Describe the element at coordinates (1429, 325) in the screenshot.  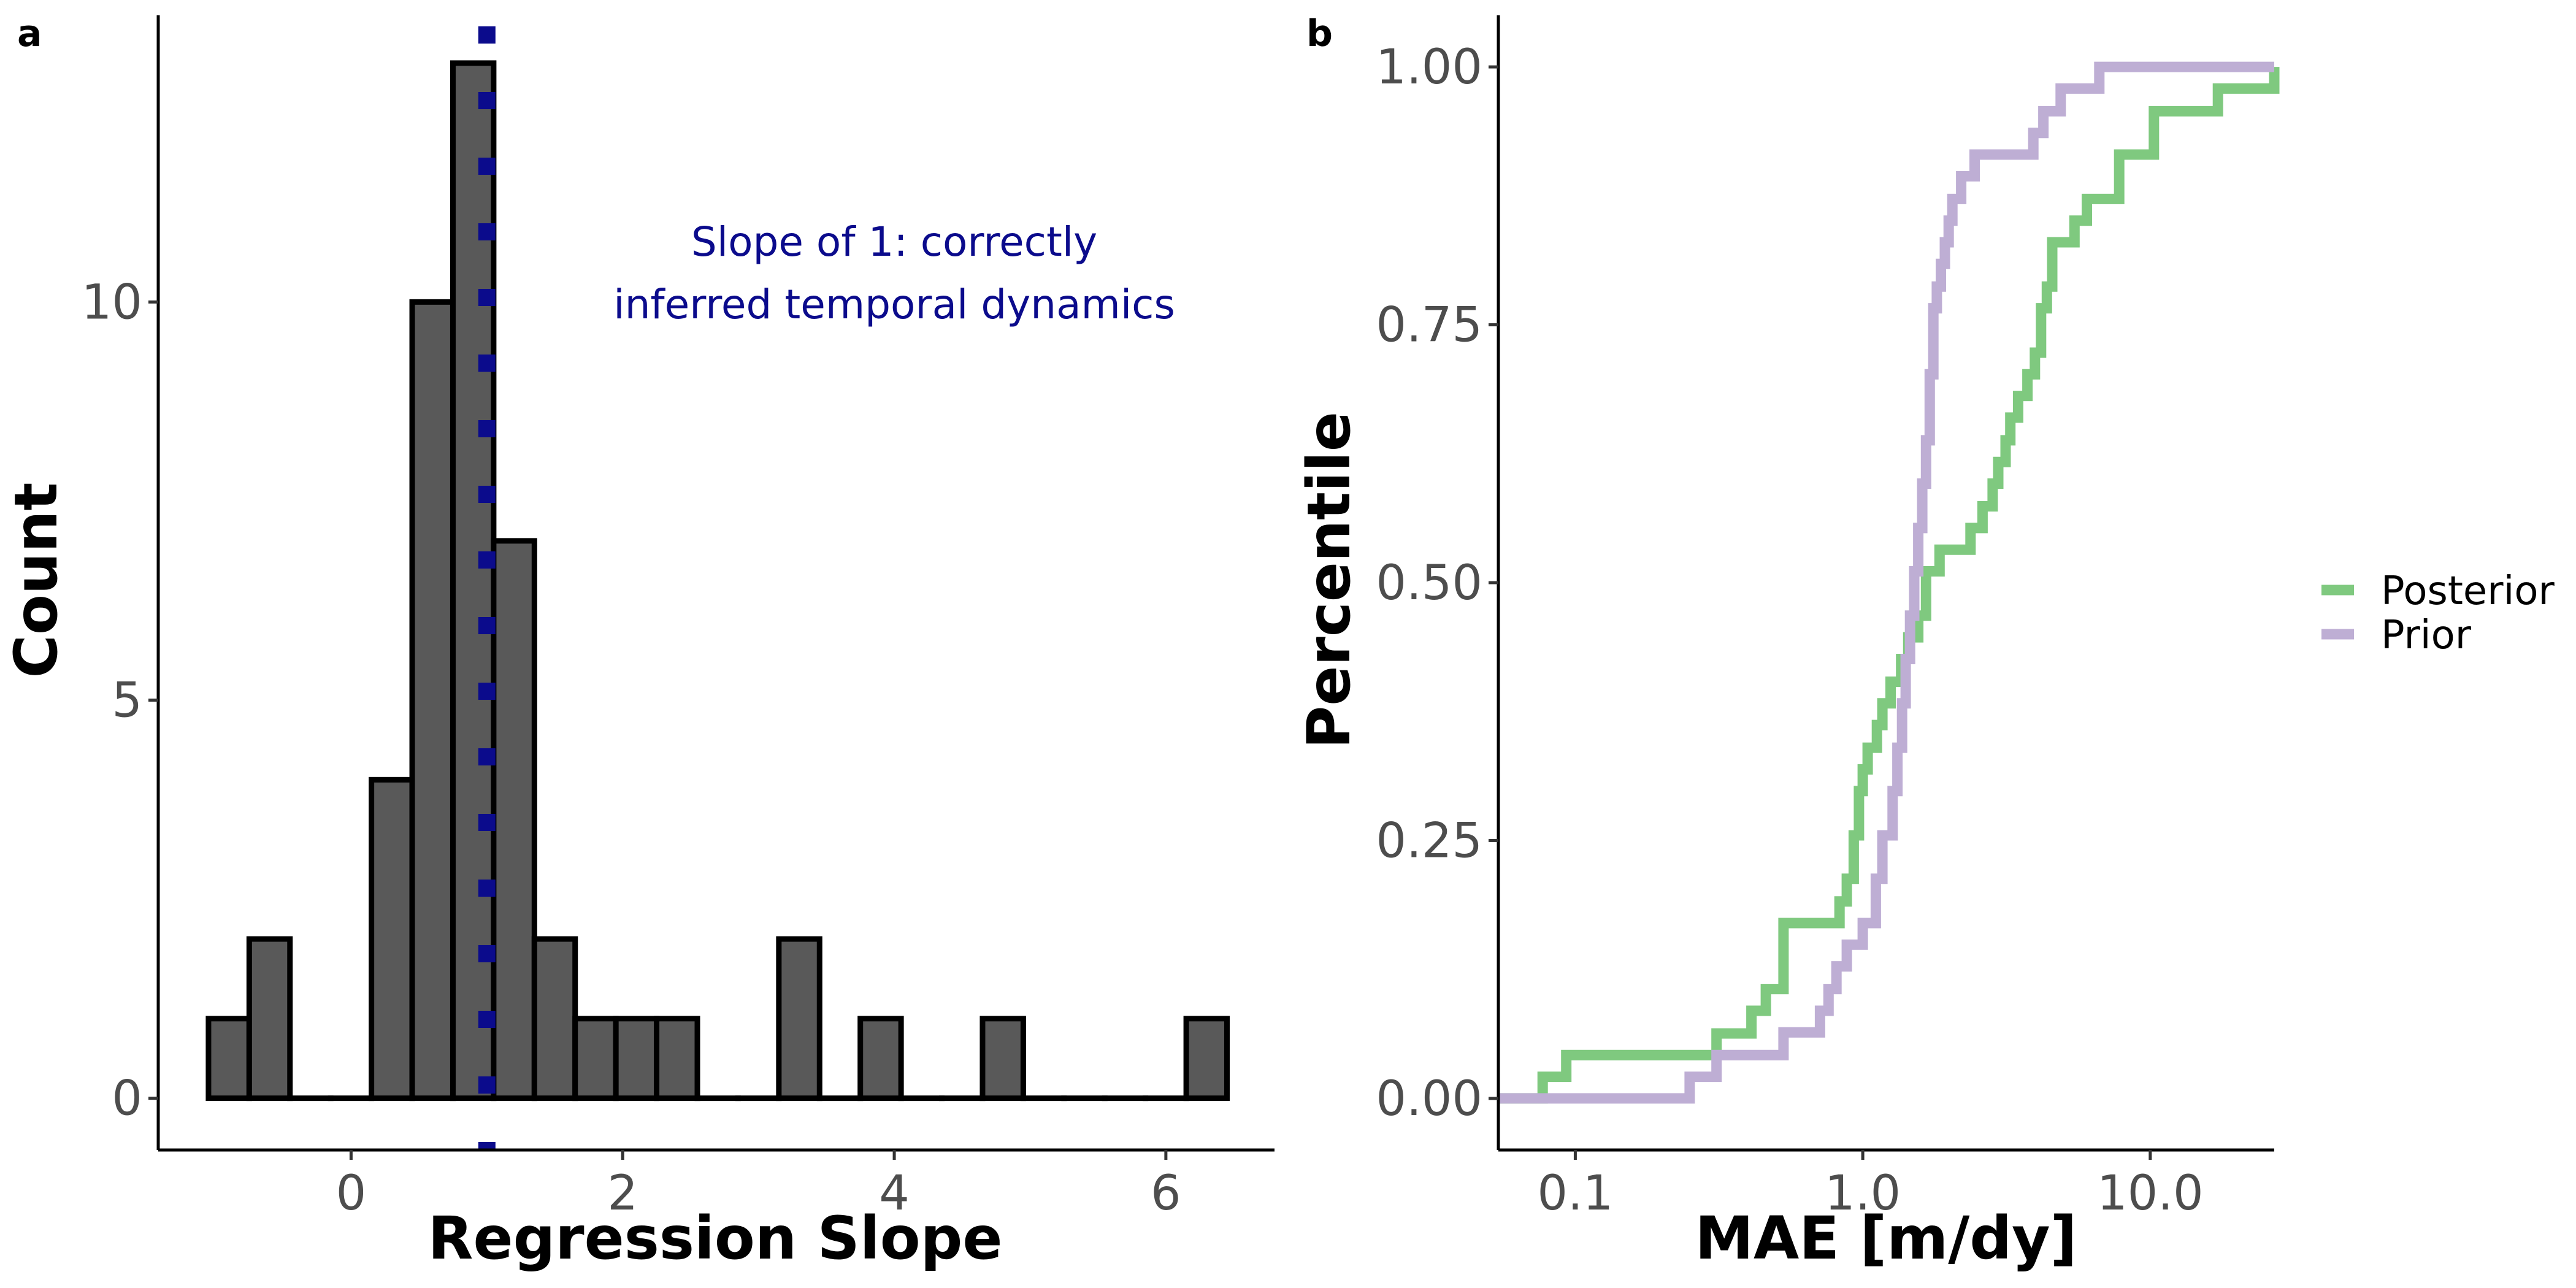
I see `y-tick-label: 0.75` at that location.